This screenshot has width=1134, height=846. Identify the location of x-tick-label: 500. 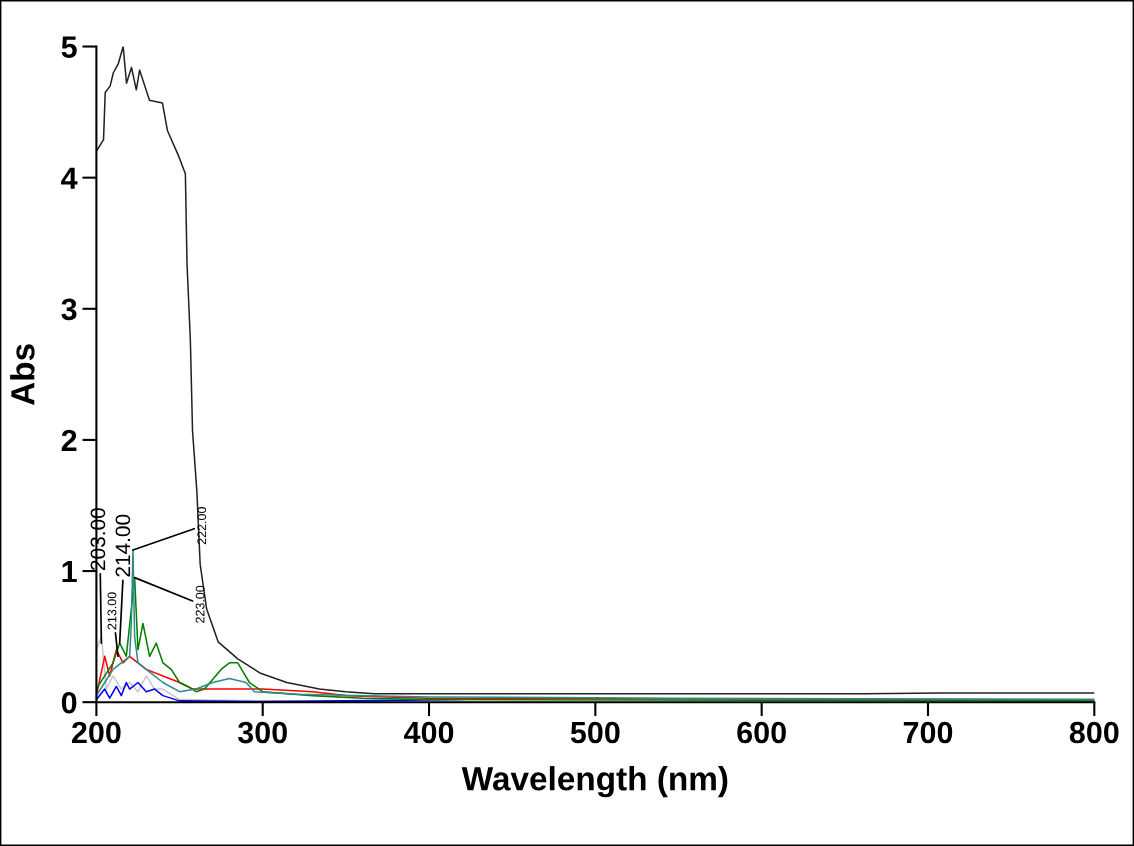
(595, 732).